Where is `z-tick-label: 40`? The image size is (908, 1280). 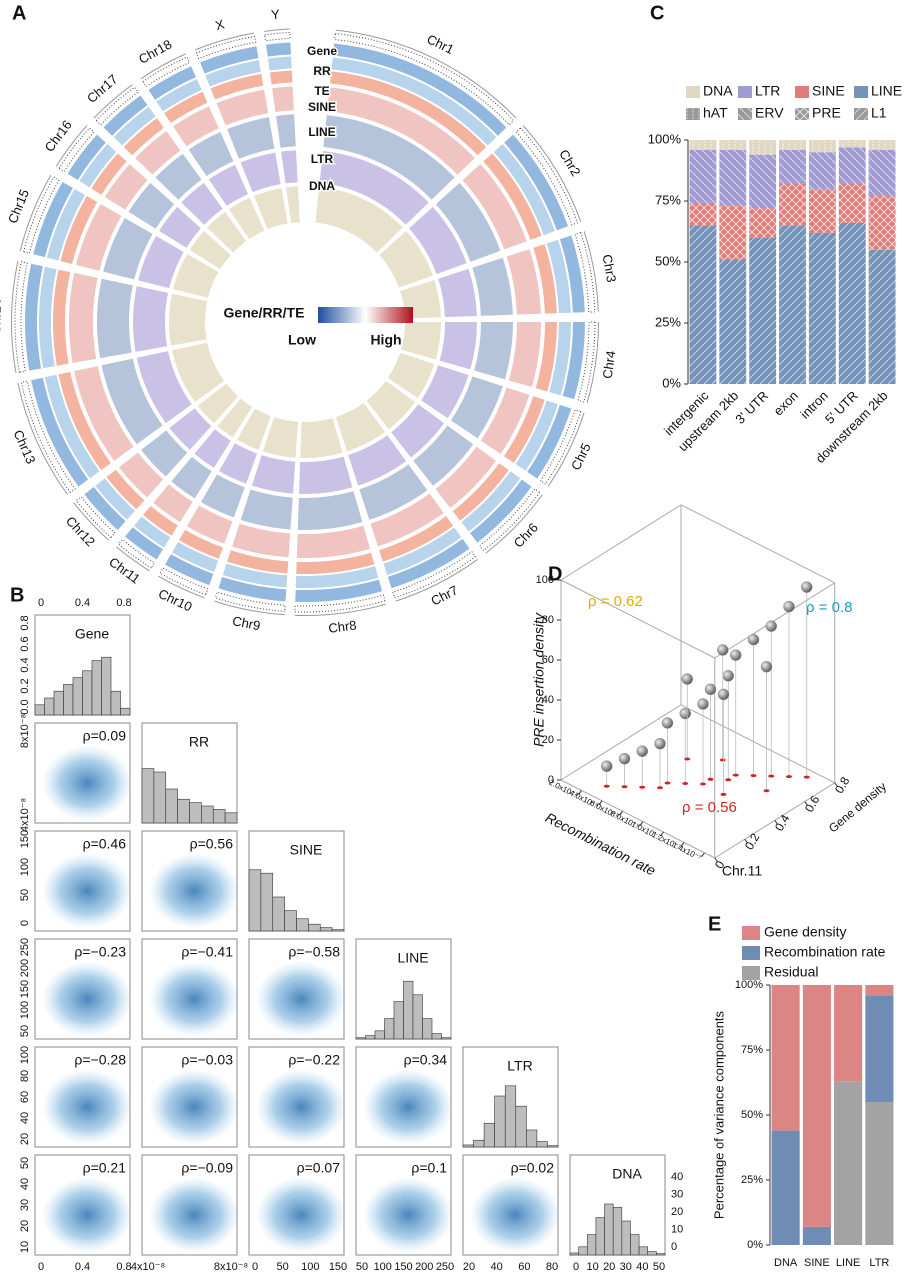
z-tick-label: 40 is located at coordinates (548, 700).